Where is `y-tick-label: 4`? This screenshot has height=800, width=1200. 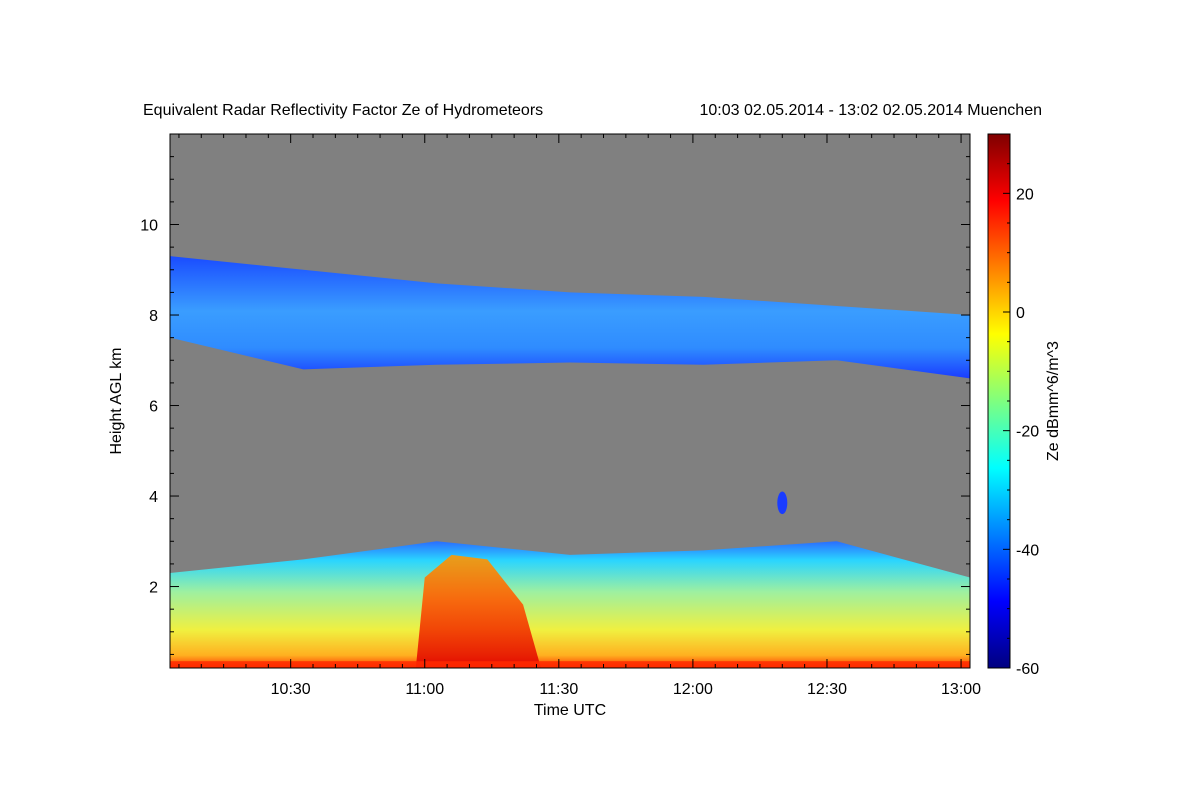 y-tick-label: 4 is located at coordinates (153, 497).